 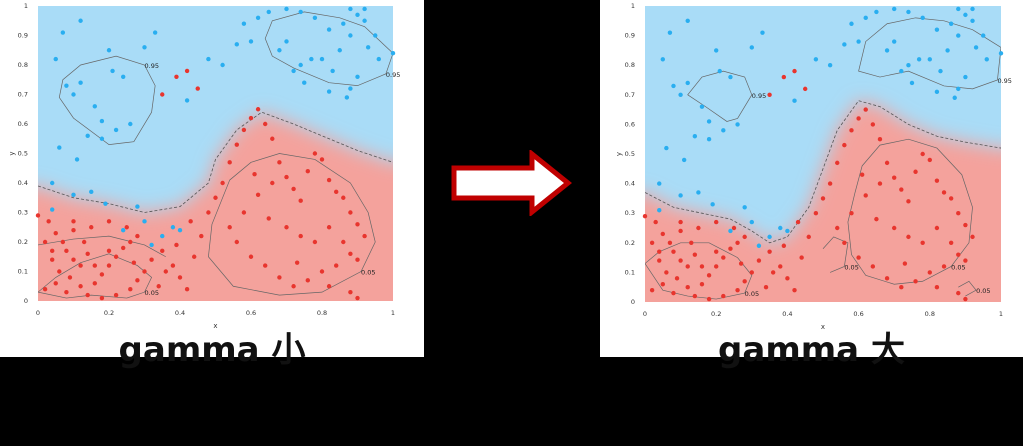 I want to click on y-tick-label: 0, so click(x=26, y=301).